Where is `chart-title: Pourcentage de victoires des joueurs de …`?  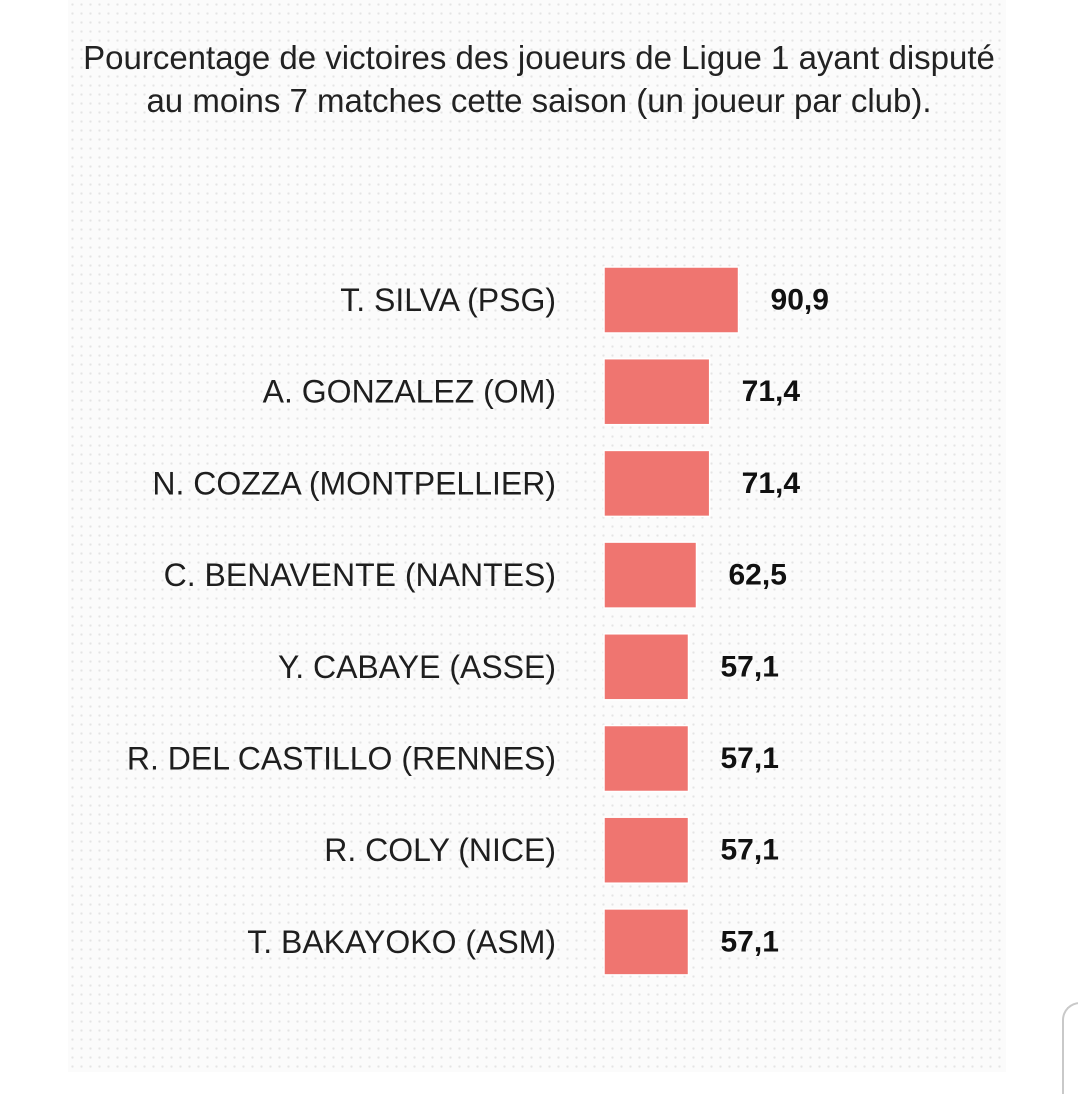 chart-title: Pourcentage de victoires des joueurs de … is located at coordinates (539, 79).